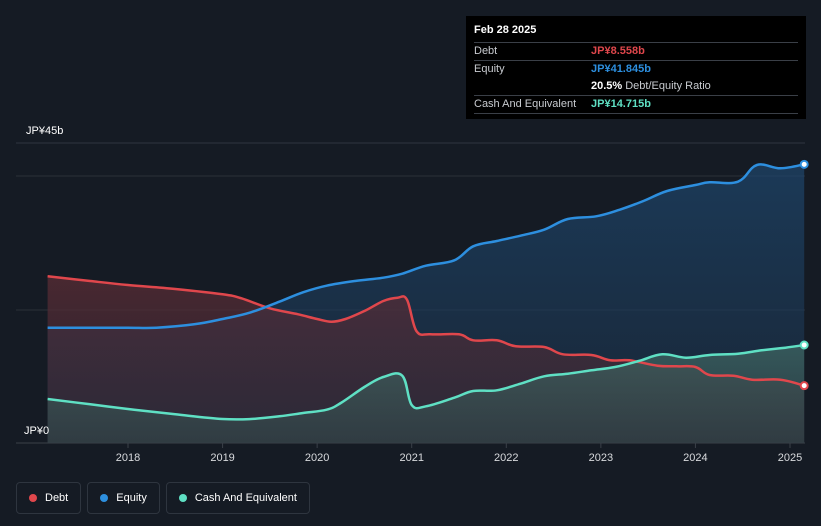  I want to click on legend-label-debt: Debt, so click(57, 498).